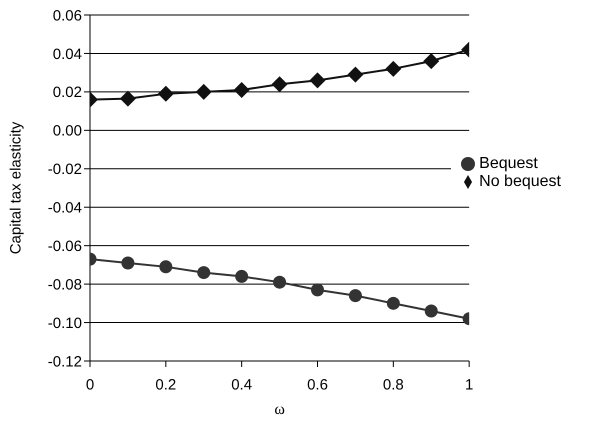 This screenshot has width=601, height=426. What do you see at coordinates (65, 361) in the screenshot?
I see `y-tick-label: -0.12` at bounding box center [65, 361].